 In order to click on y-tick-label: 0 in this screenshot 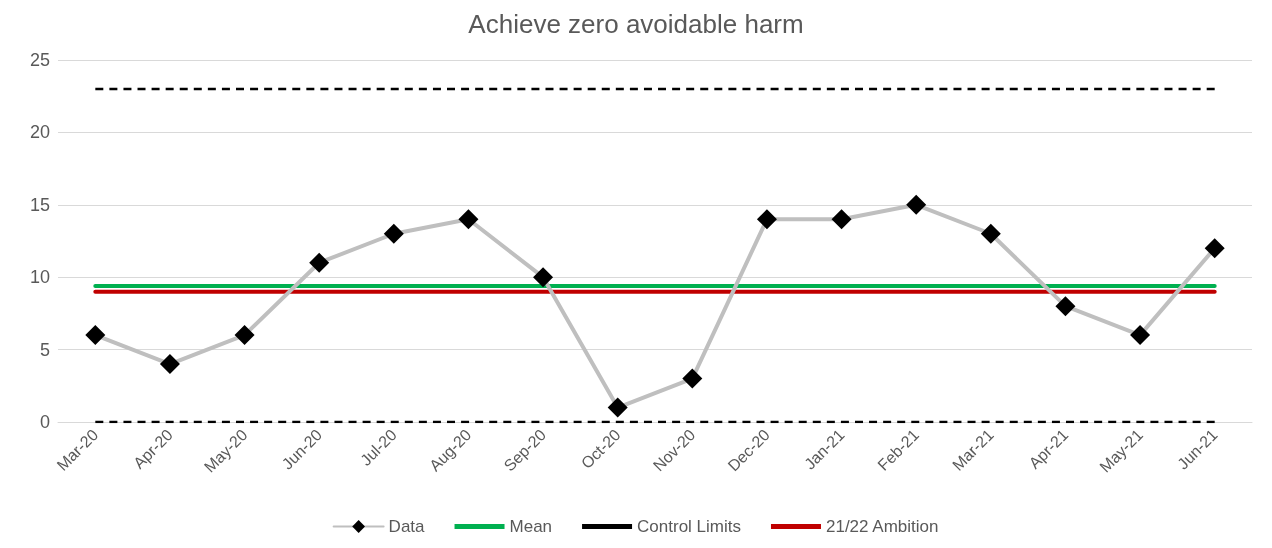, I will do `click(44, 422)`.